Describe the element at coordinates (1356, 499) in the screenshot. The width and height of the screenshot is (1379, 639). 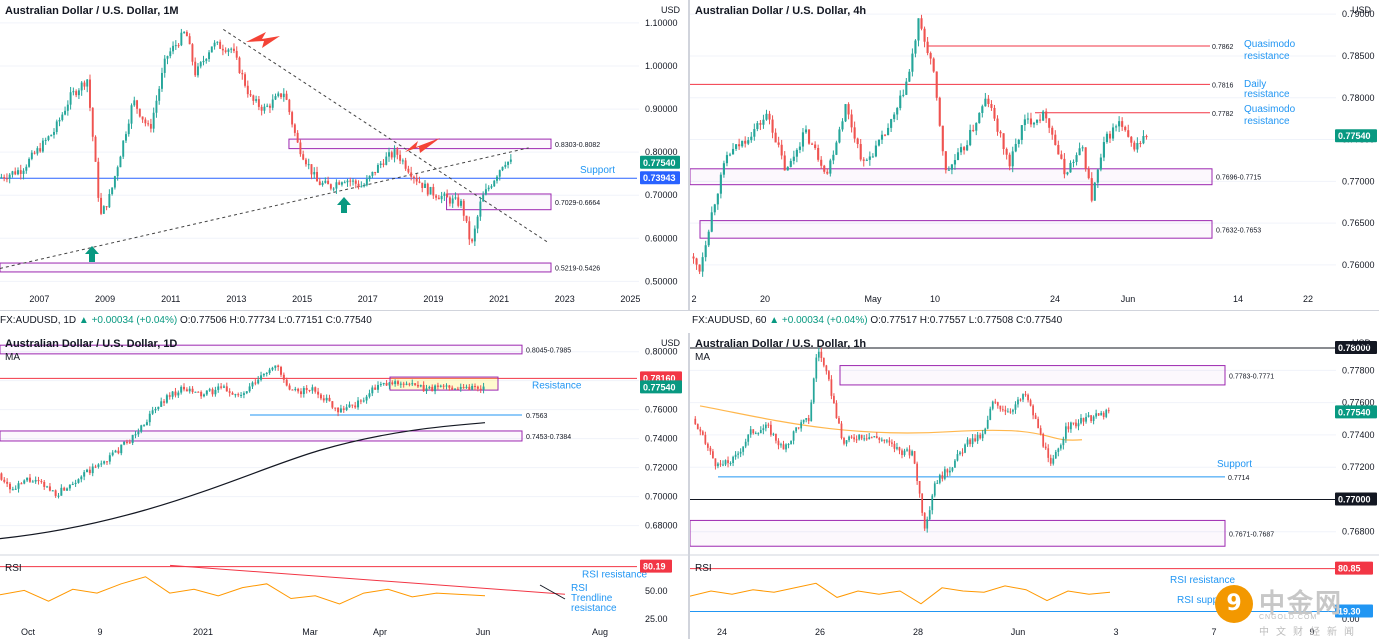
I see `hourly-round-number-price-badge-bg` at that location.